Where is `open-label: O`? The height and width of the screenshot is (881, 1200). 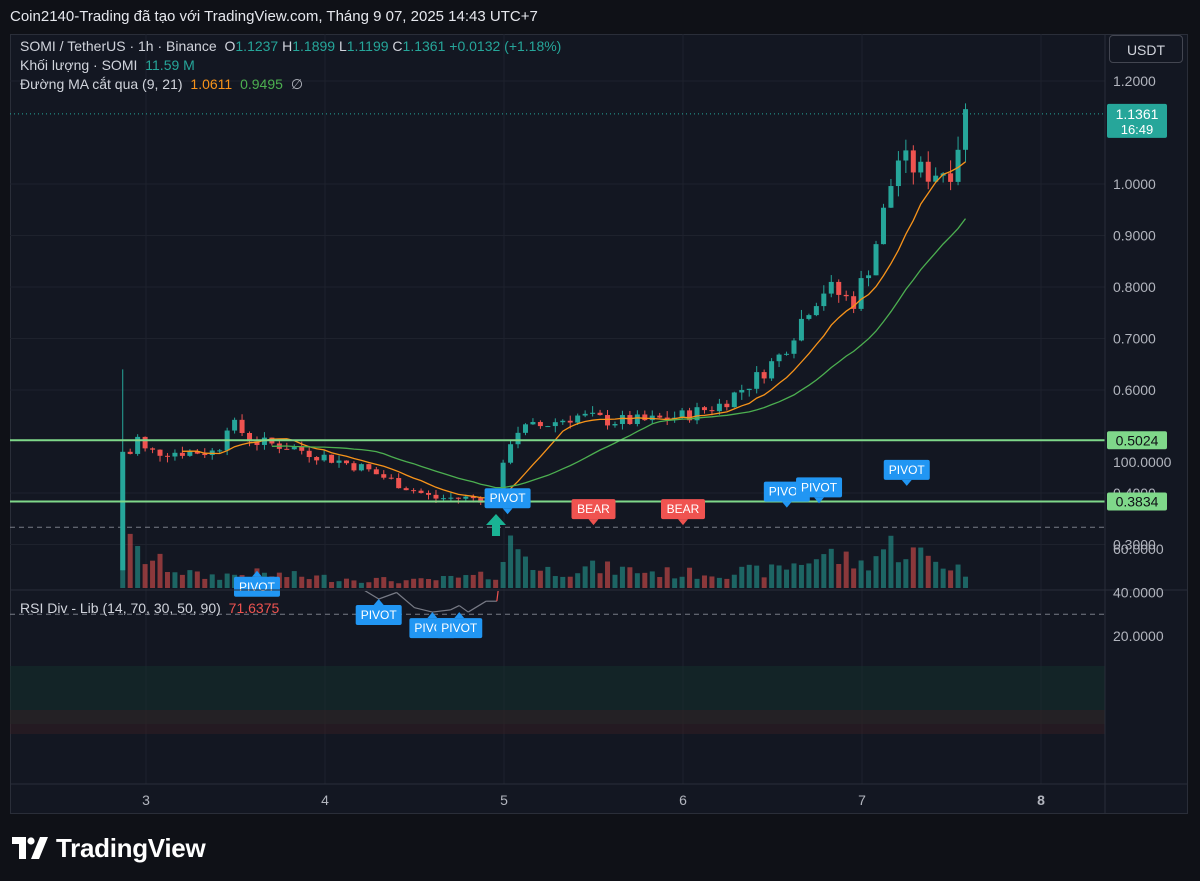
open-label: O is located at coordinates (230, 46).